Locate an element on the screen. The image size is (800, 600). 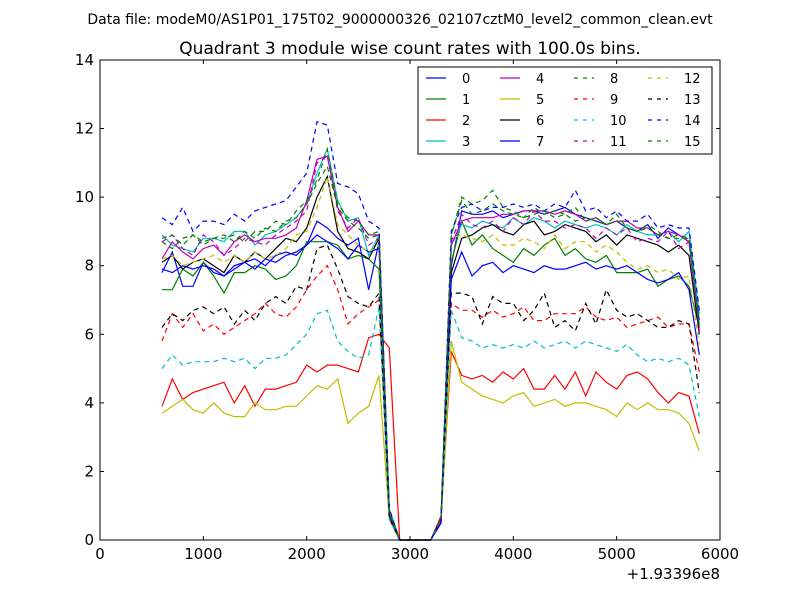
legend-label-7: 7 is located at coordinates (540, 142).